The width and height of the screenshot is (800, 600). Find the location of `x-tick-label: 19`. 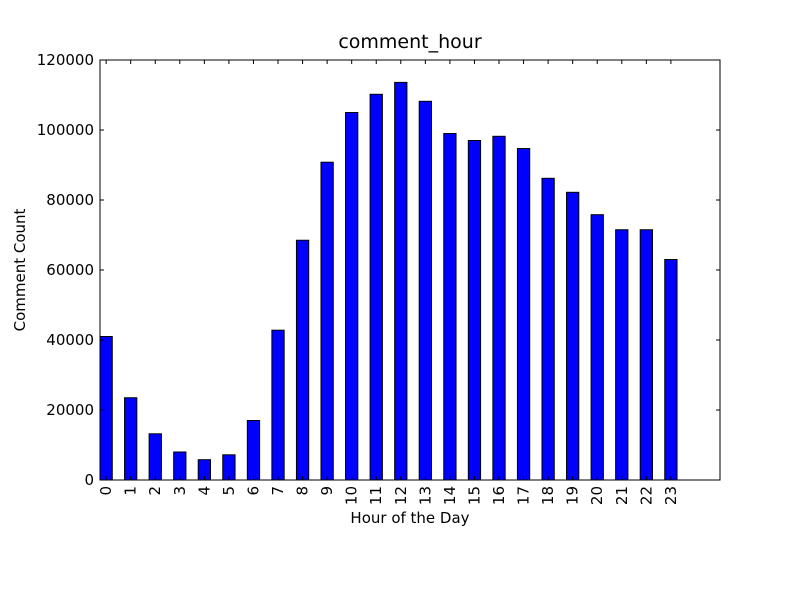

x-tick-label: 19 is located at coordinates (573, 495).